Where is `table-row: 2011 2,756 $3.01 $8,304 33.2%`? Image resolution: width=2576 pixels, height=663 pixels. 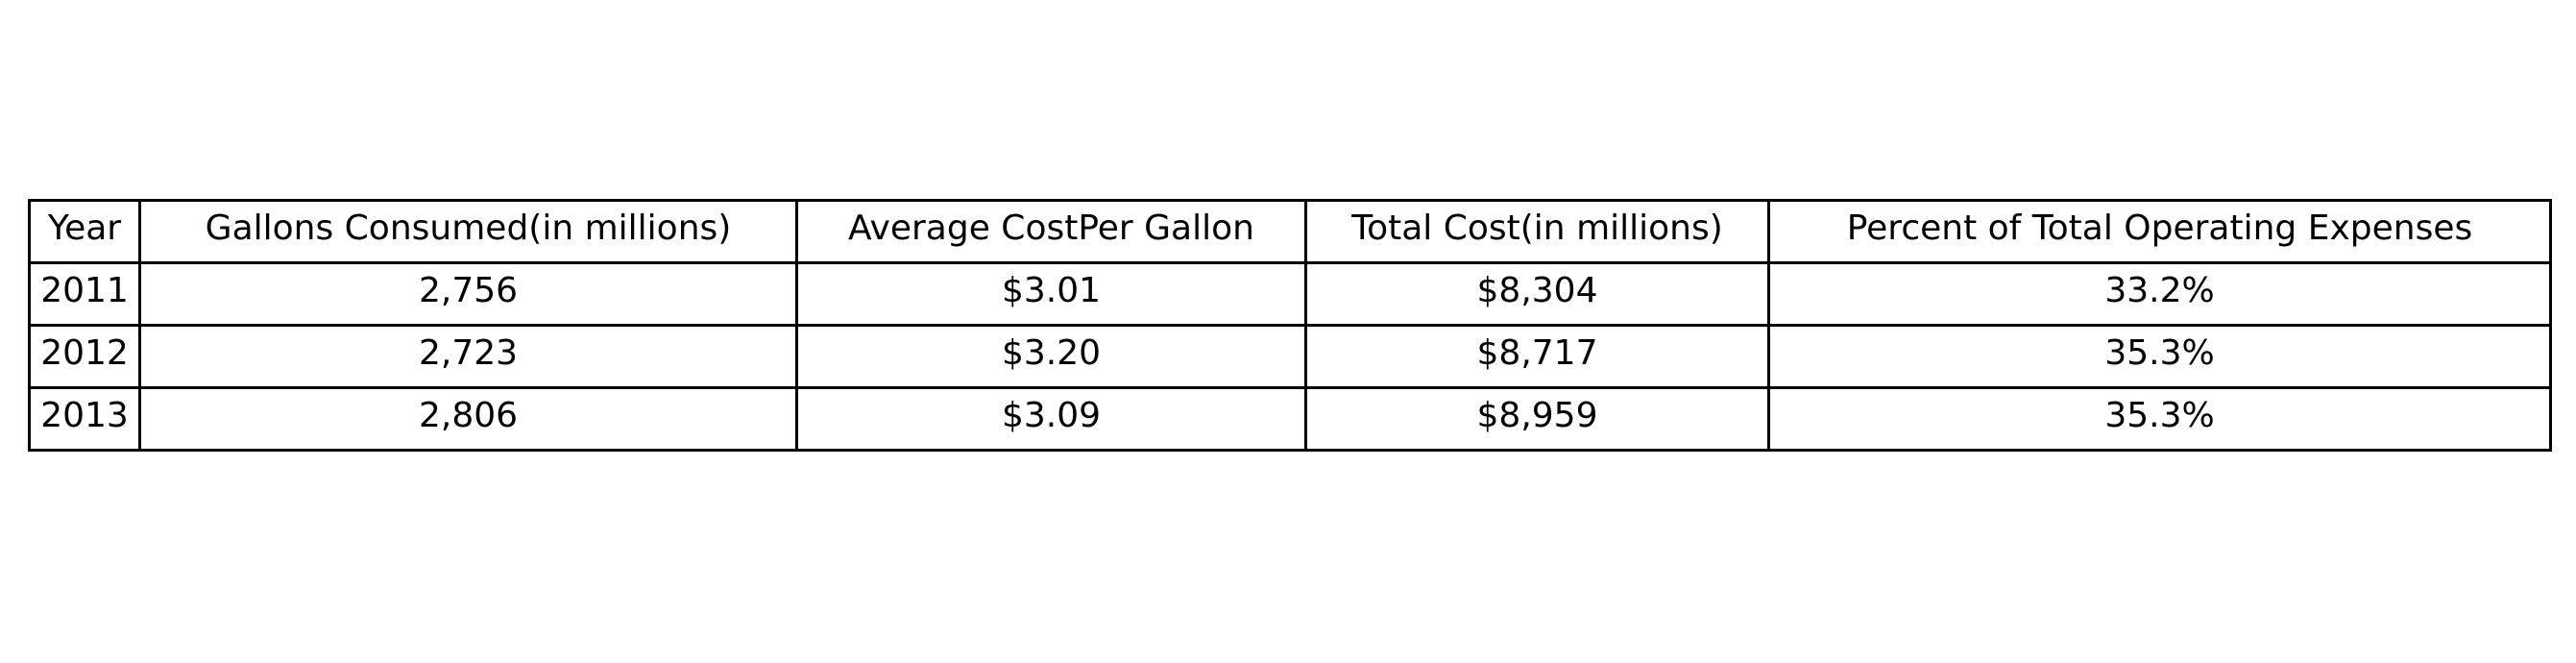
table-row: 2011 2,756 $3.01 $8,304 33.2% is located at coordinates (1290, 294).